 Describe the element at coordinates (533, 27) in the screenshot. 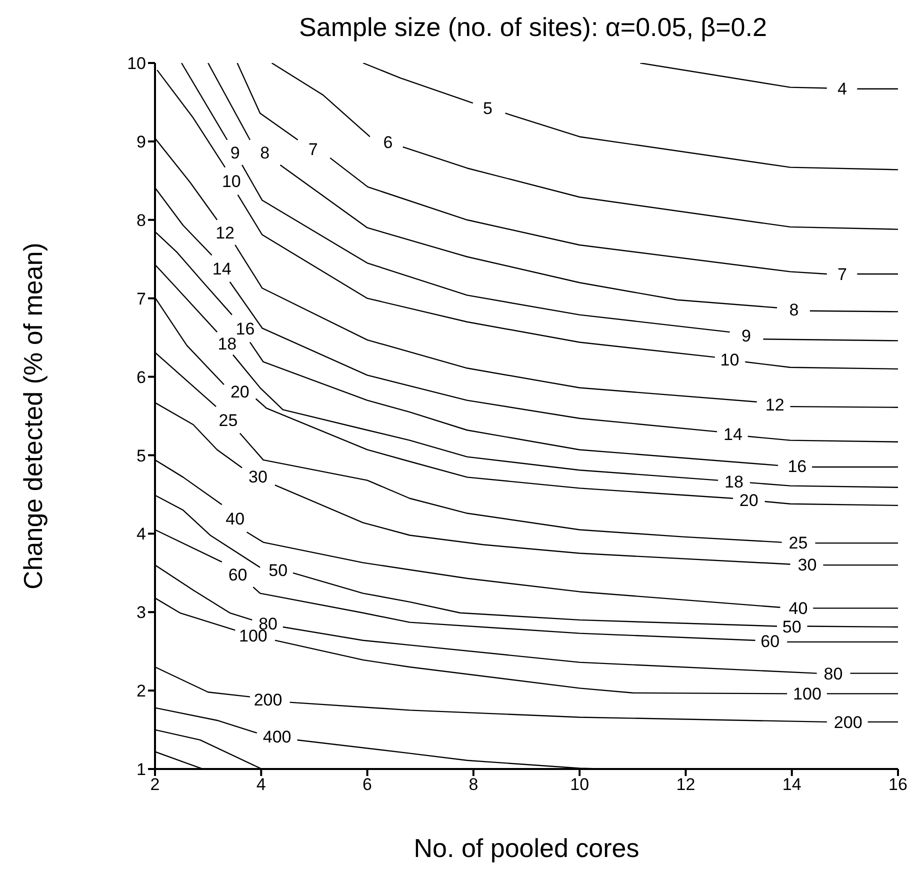

I see `chart-title: Sample size (no. of sites): α=0.05, β=0.2` at that location.